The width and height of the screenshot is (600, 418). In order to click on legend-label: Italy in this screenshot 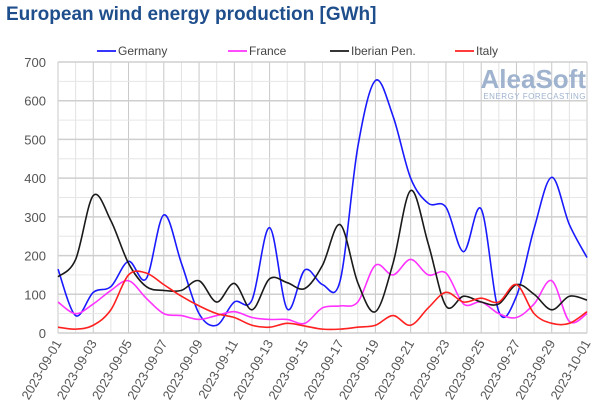, I will do `click(487, 51)`.